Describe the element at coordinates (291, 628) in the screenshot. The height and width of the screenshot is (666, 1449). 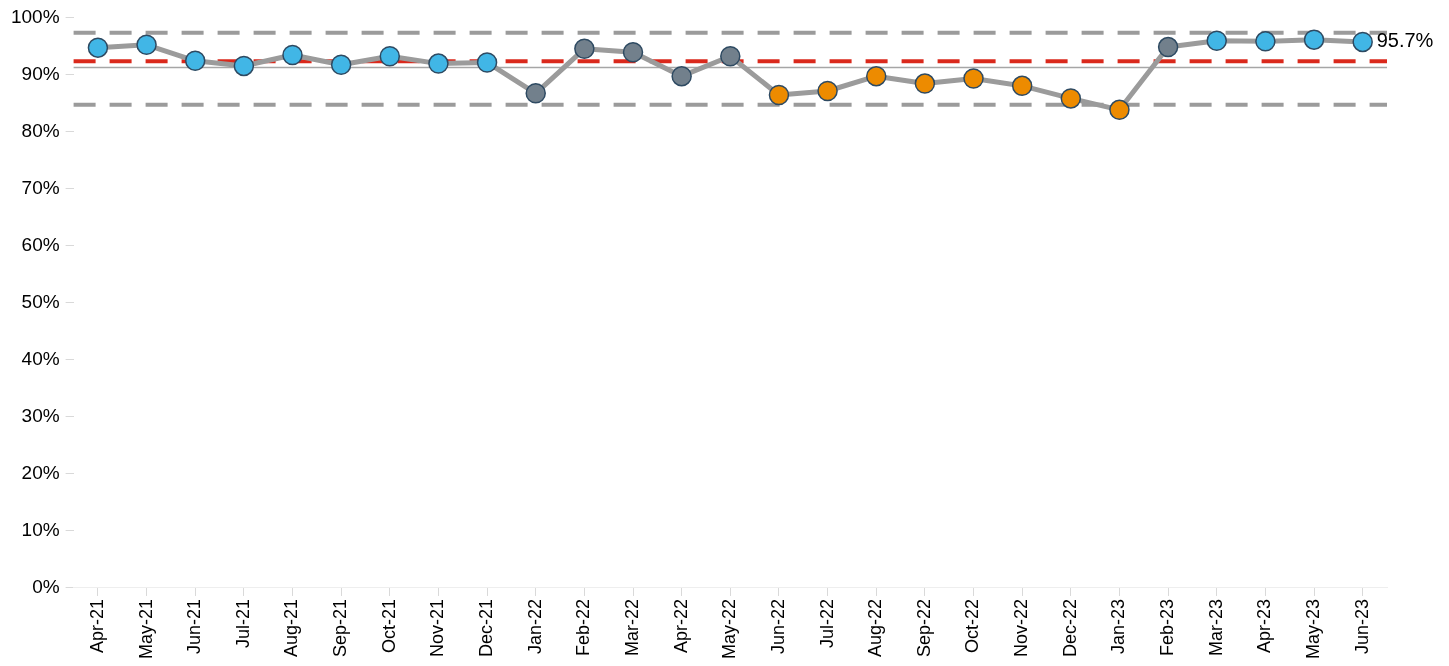
I see `x-tick-label: Aug-21` at that location.